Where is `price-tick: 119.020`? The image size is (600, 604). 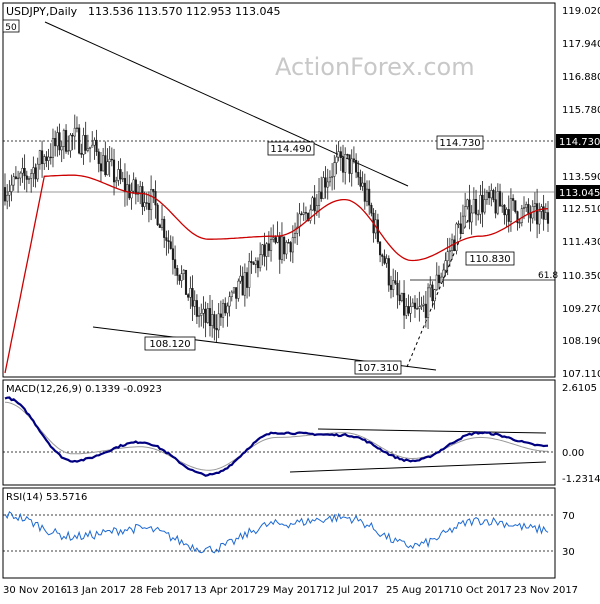 price-tick: 119.020 is located at coordinates (581, 11).